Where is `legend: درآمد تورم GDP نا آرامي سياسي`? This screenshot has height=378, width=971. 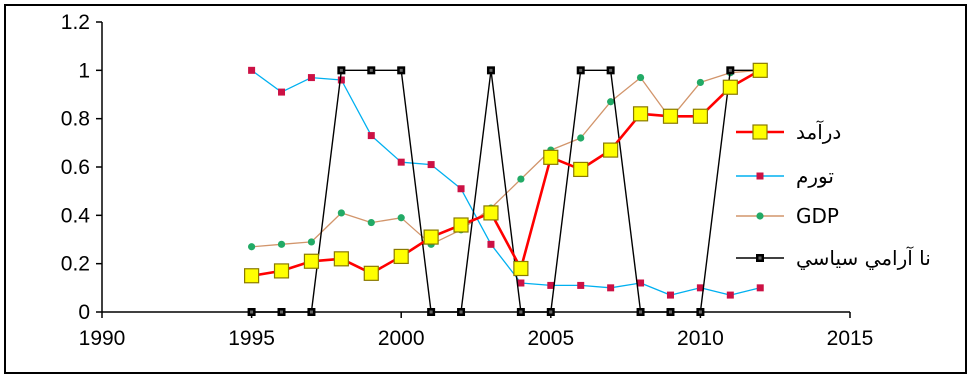 legend: درآمد تورم GDP نا آرامي سياسي is located at coordinates (833, 195).